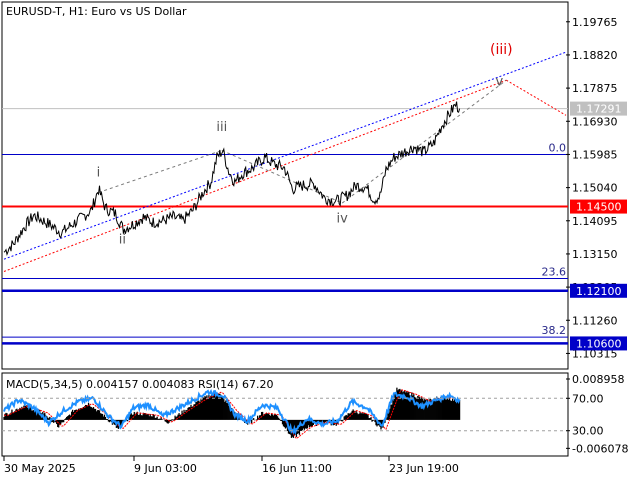 The image size is (640, 480). I want to click on support-level-value: 1.14500, so click(599, 207).